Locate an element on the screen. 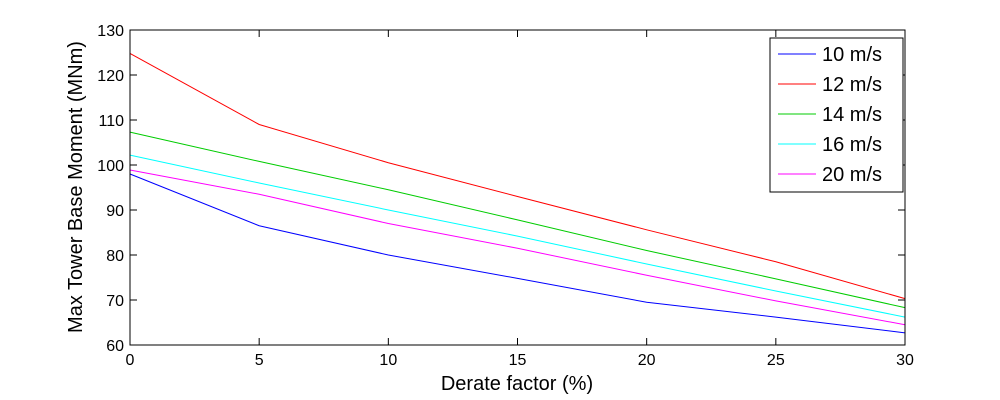 Image resolution: width=1000 pixels, height=400 pixels. legend: 10 m/s 12 m/s 14 m/s 16 m/s 20 m/s is located at coordinates (836, 115).